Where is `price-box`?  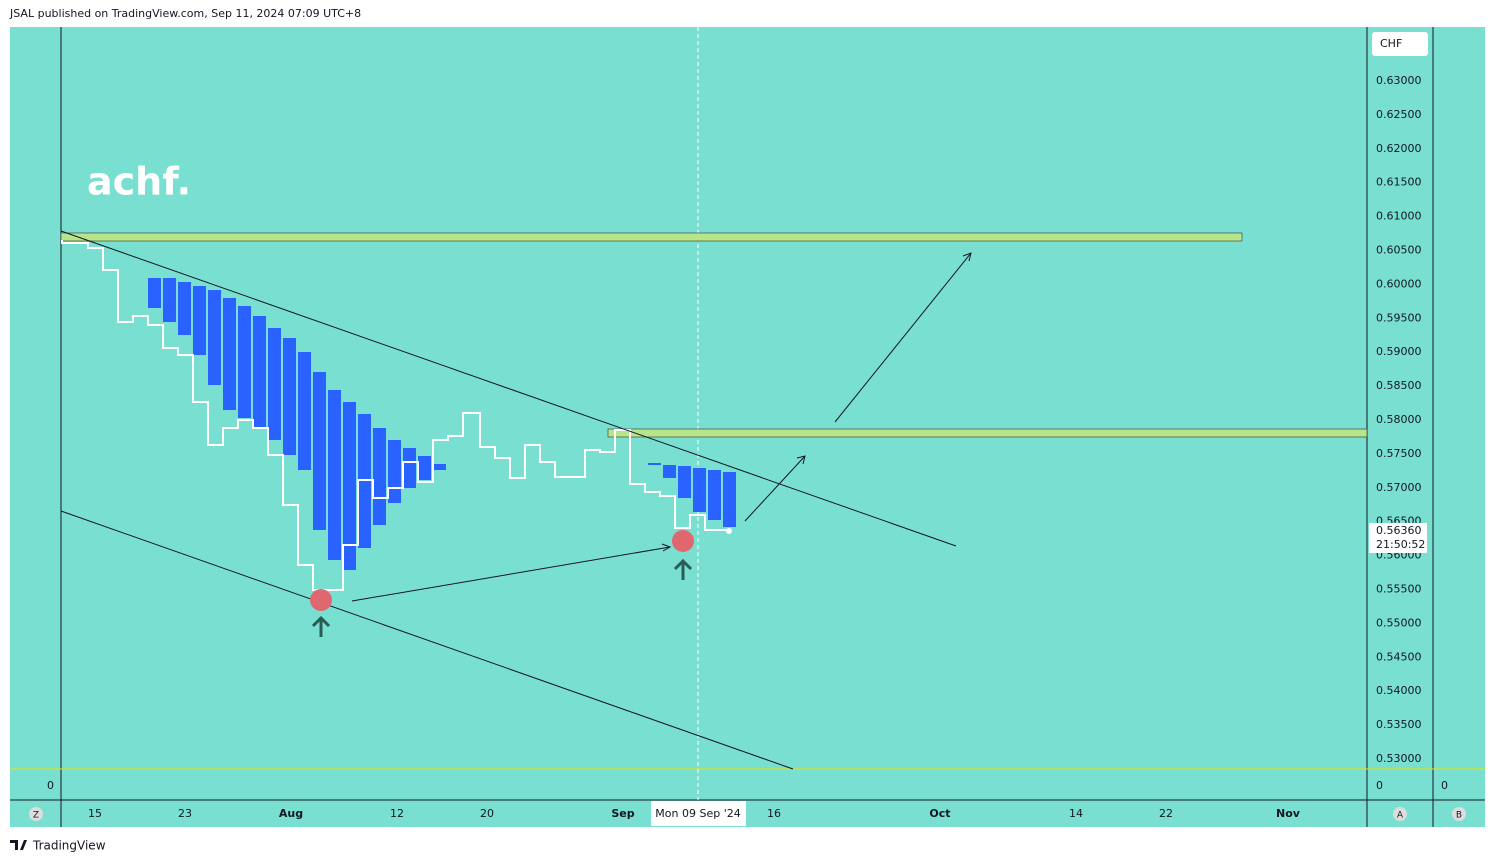 price-box is located at coordinates (1398, 538).